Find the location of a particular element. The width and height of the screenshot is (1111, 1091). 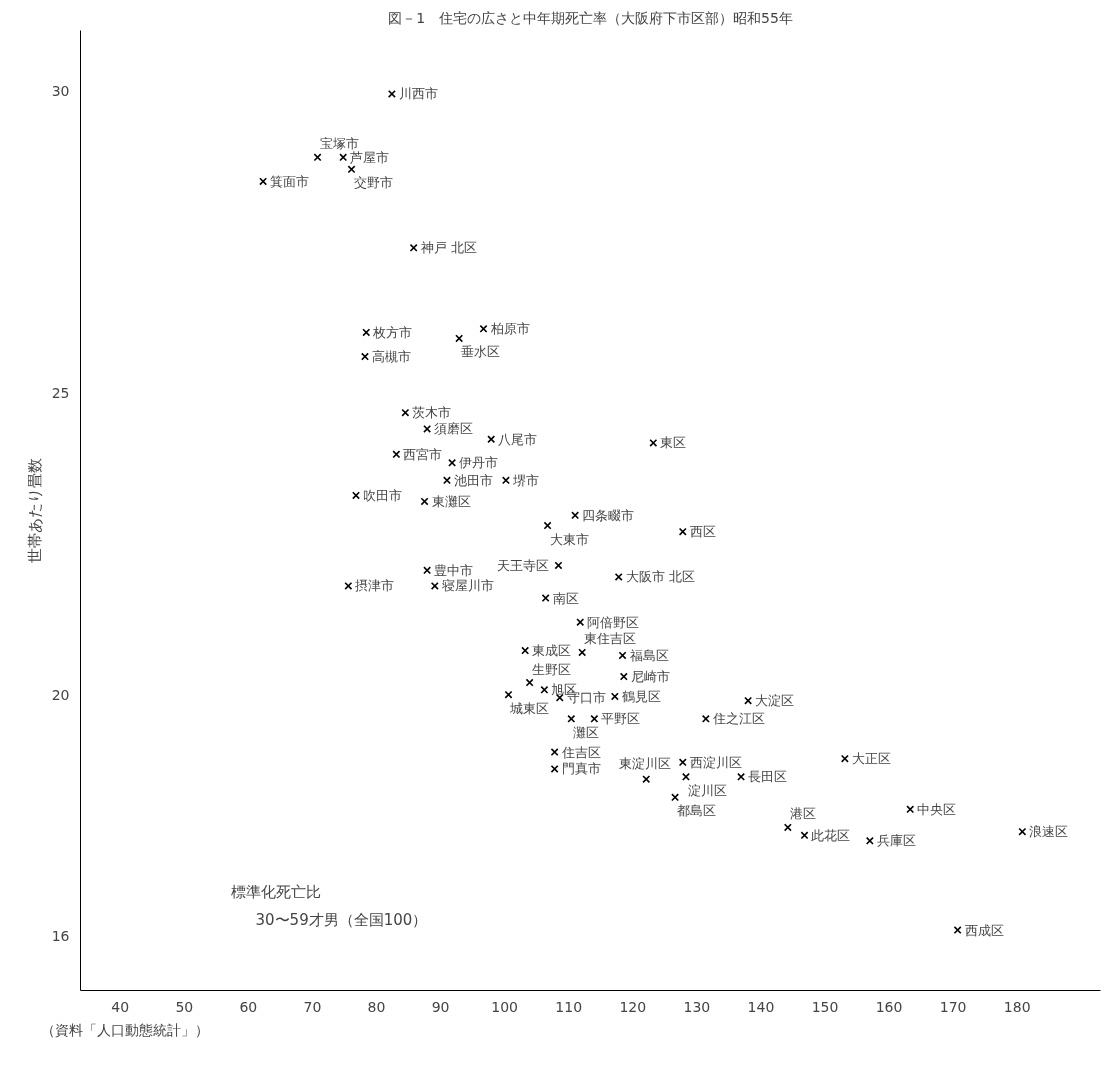

annotation: 箕面市 is located at coordinates (290, 181).